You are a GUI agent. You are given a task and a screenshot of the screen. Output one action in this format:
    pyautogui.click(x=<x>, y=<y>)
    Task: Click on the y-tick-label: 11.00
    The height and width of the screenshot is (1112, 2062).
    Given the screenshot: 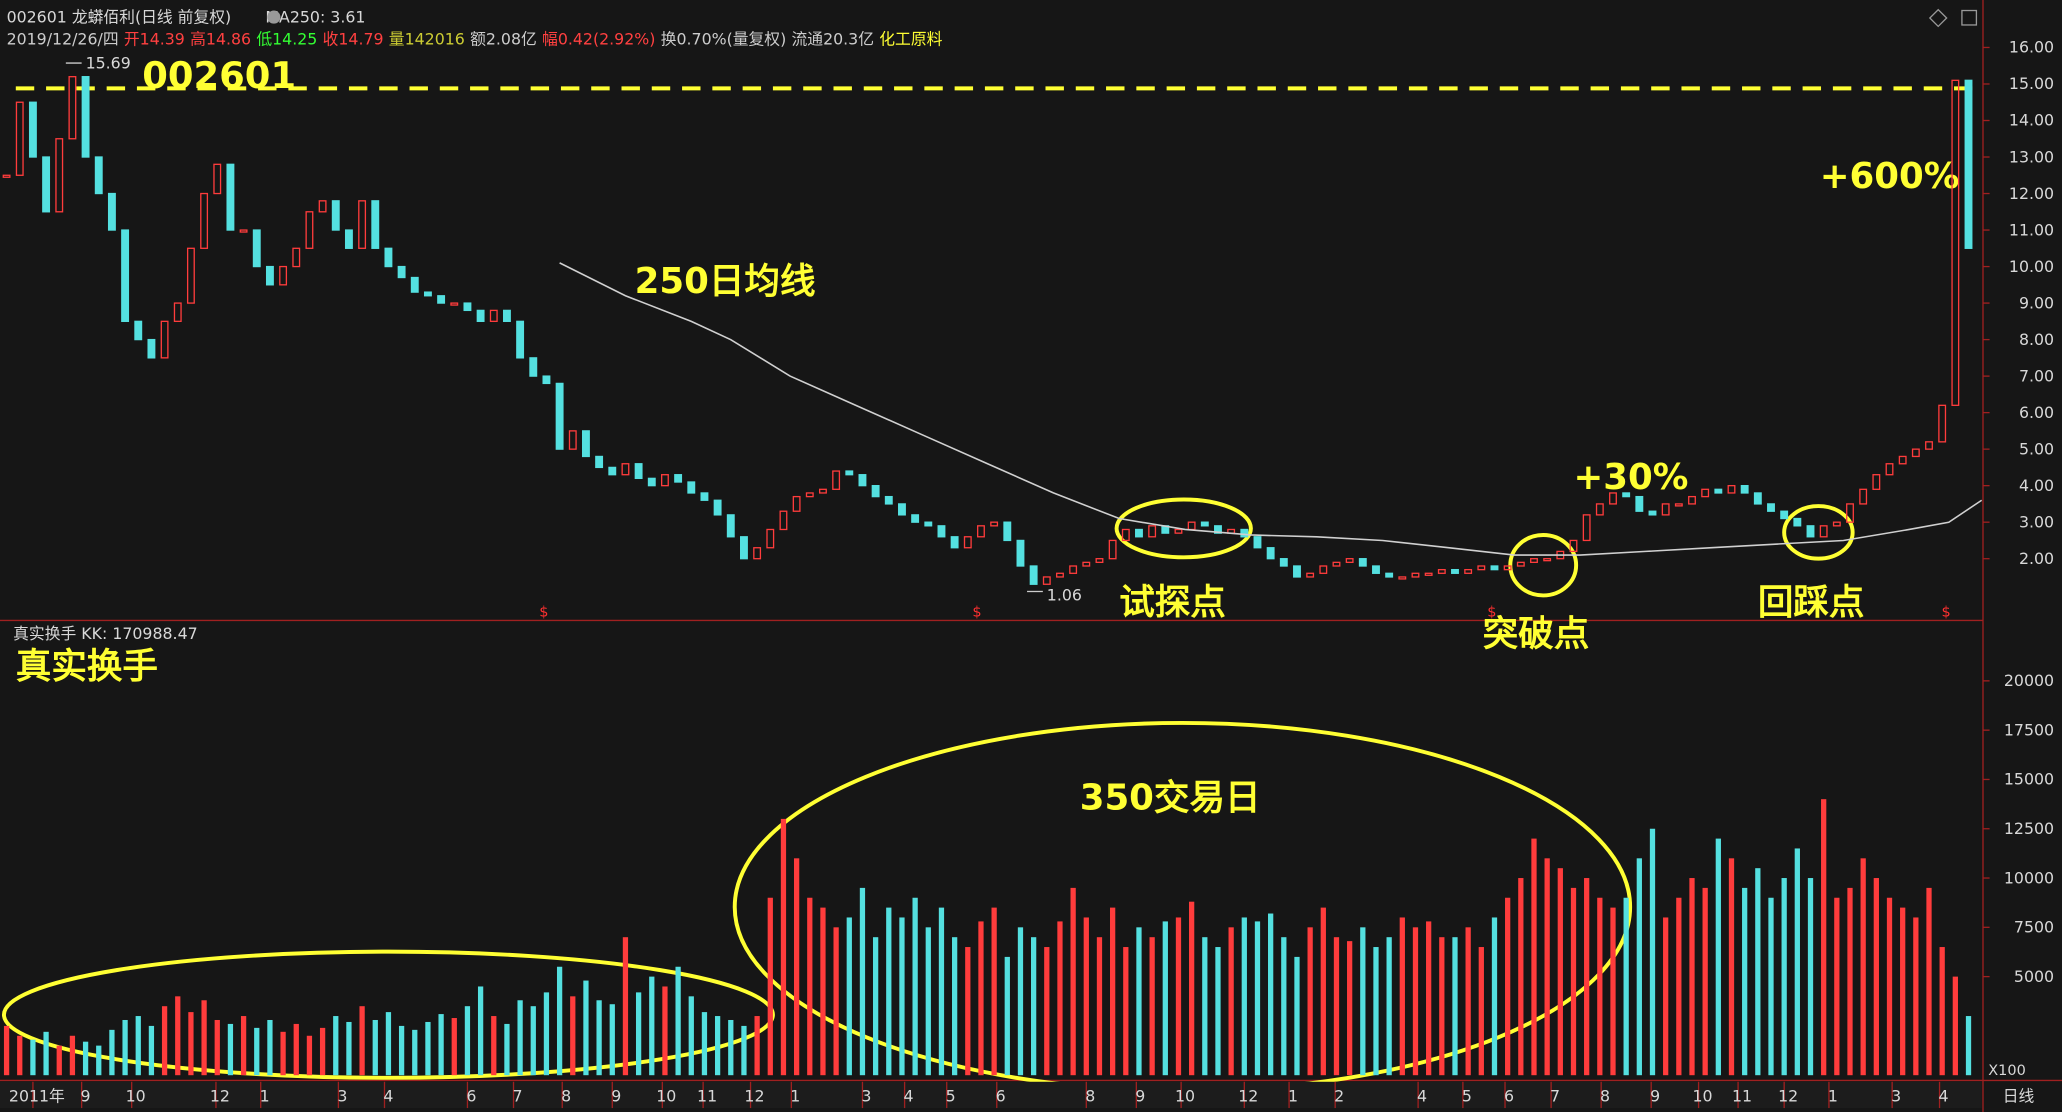 What is the action you would take?
    pyautogui.click(x=2031, y=229)
    